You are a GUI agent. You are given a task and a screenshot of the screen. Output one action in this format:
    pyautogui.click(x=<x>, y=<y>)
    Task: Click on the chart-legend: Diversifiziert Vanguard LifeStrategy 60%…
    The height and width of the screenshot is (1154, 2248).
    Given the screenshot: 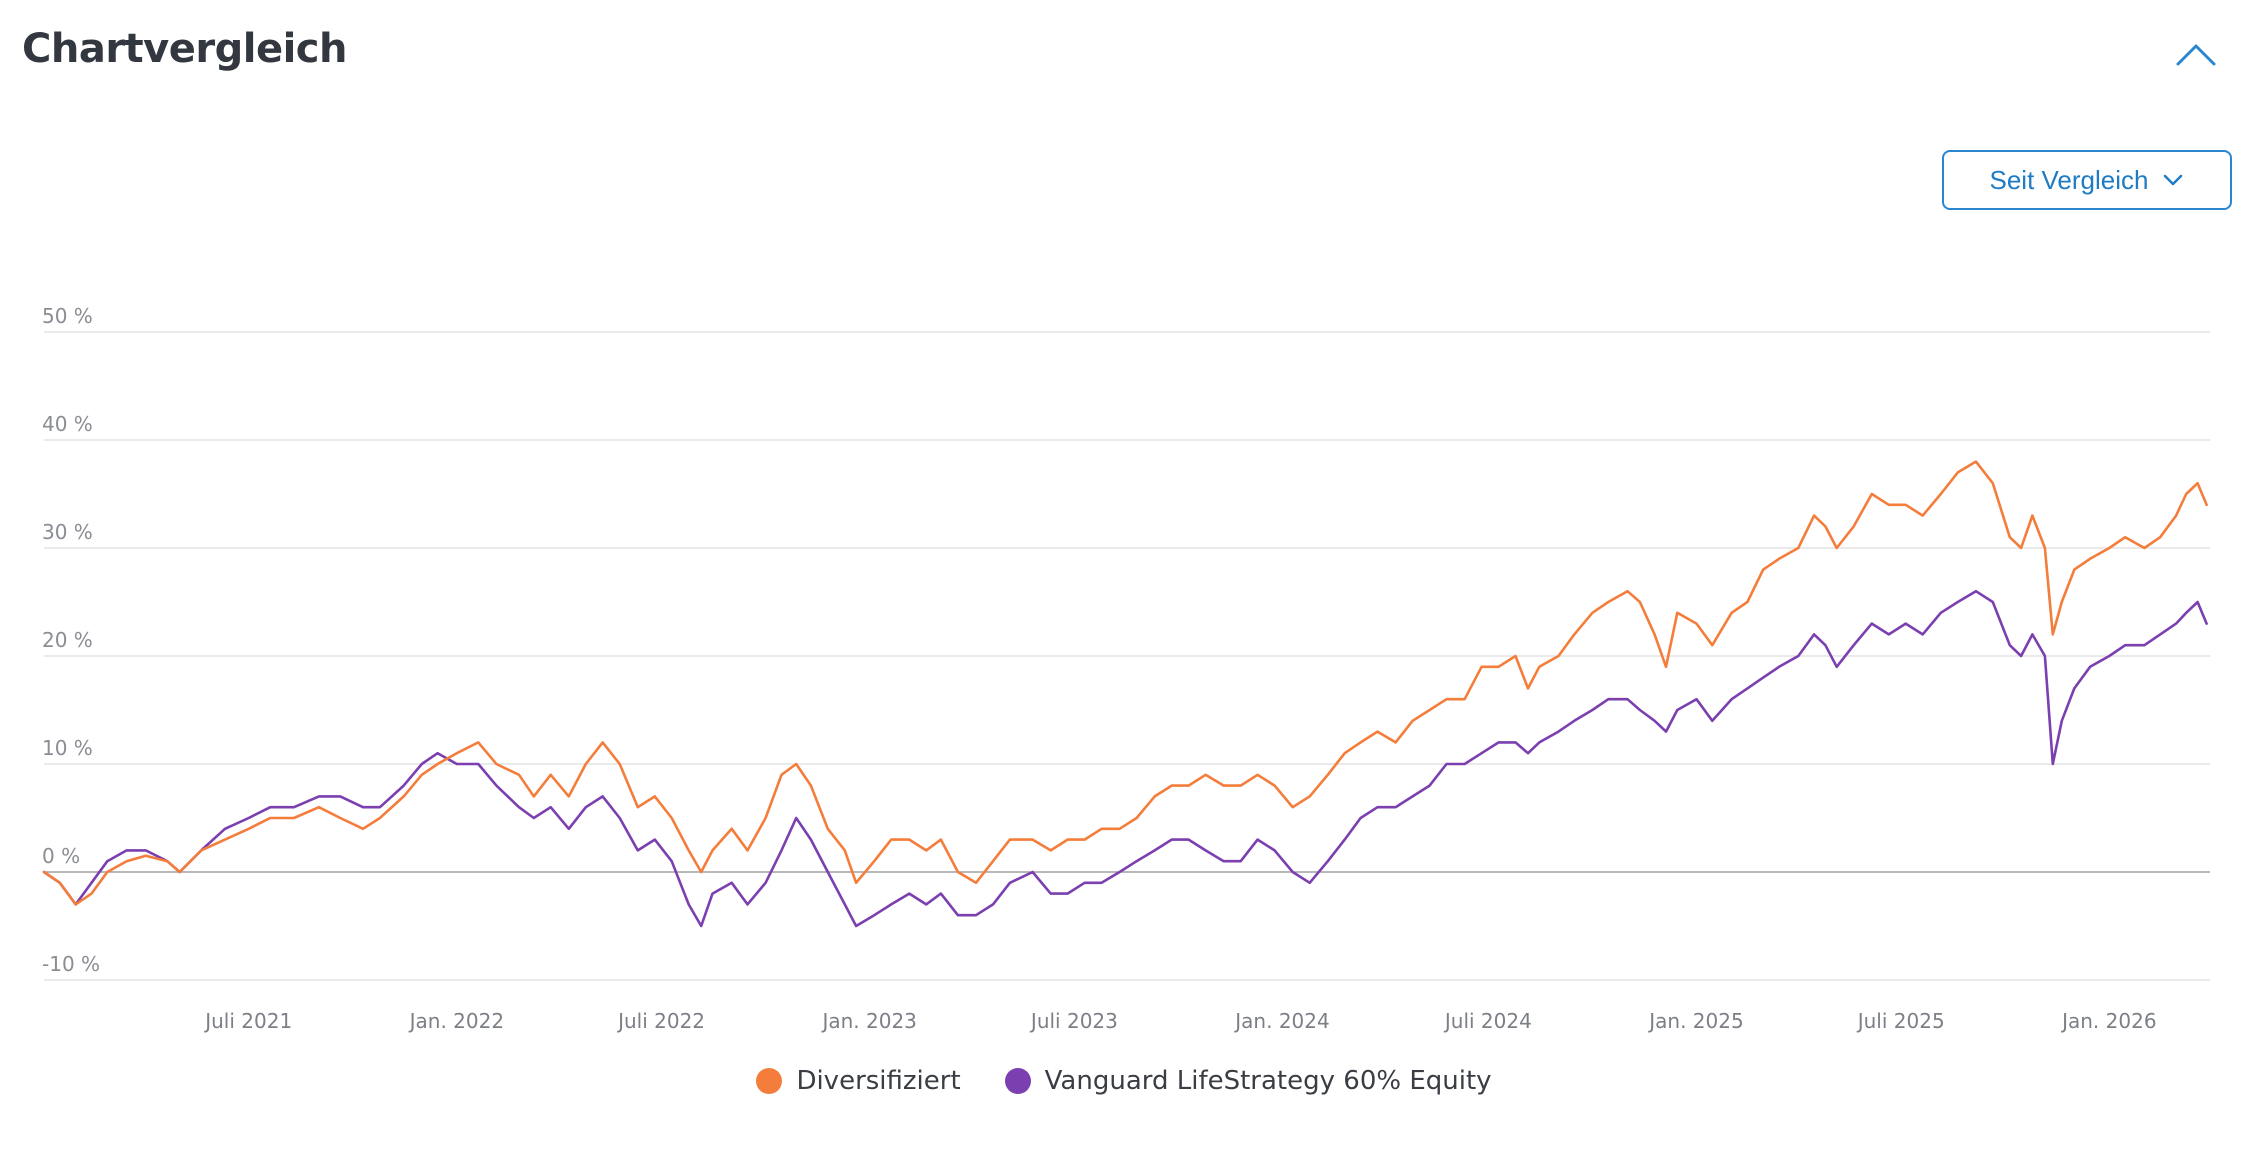 What is the action you would take?
    pyautogui.click(x=1124, y=1081)
    